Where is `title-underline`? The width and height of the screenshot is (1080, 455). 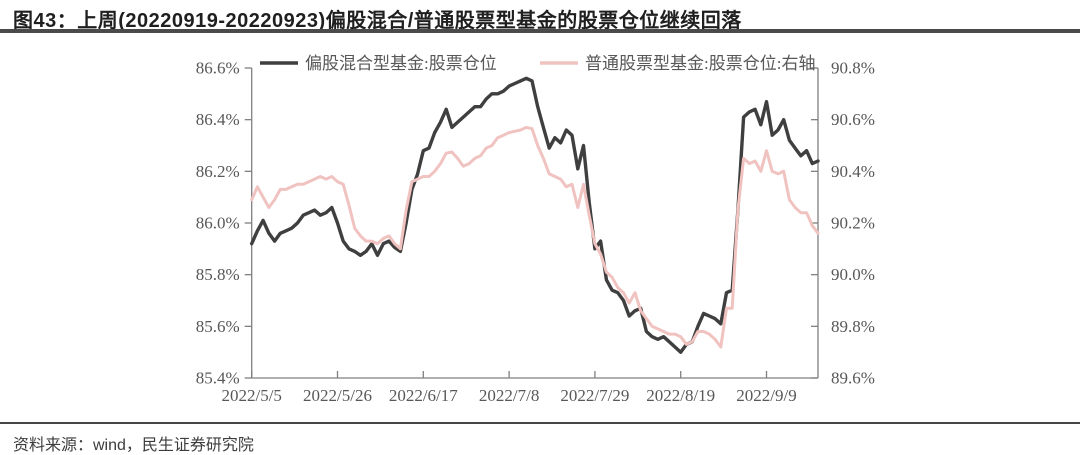 title-underline is located at coordinates (540, 31).